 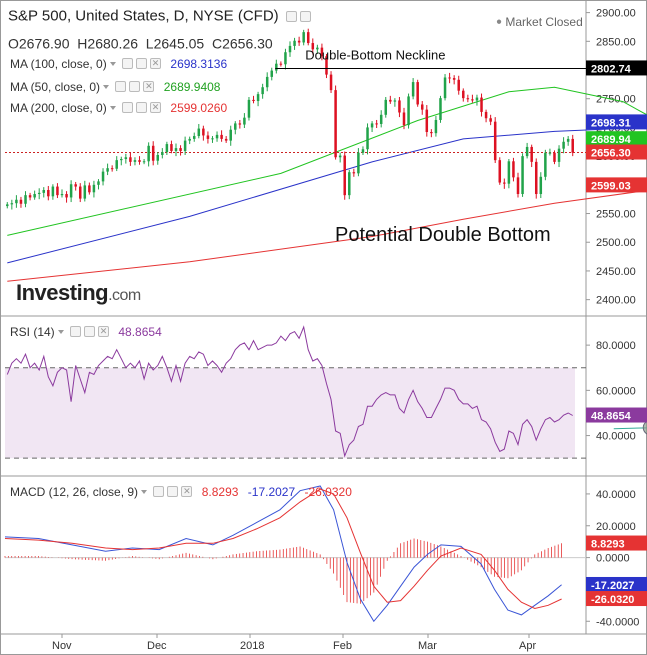 I want to click on price-label-box, so click(x=616, y=152).